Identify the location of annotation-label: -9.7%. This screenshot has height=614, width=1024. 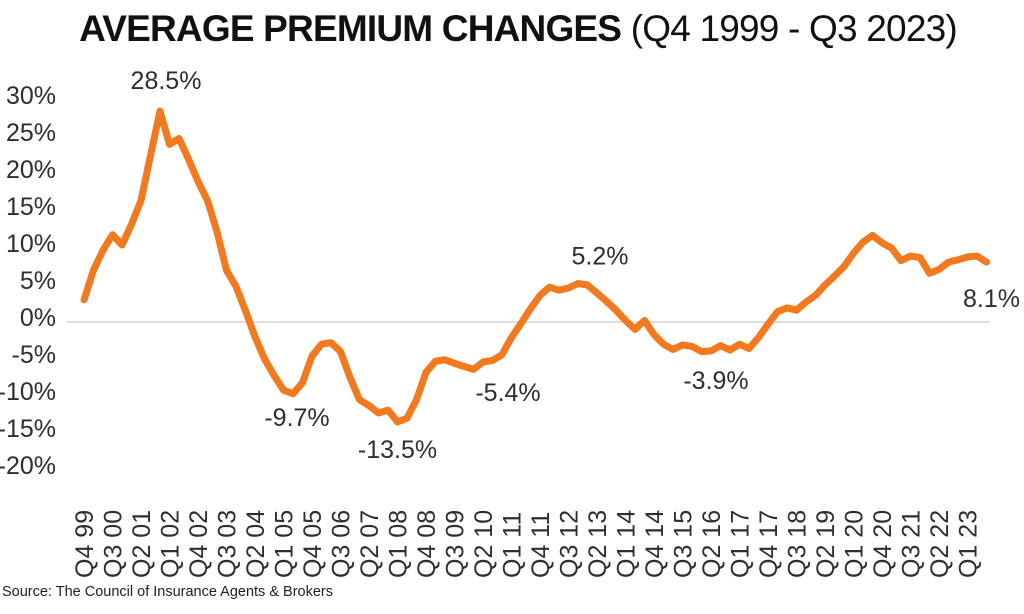
(296, 418).